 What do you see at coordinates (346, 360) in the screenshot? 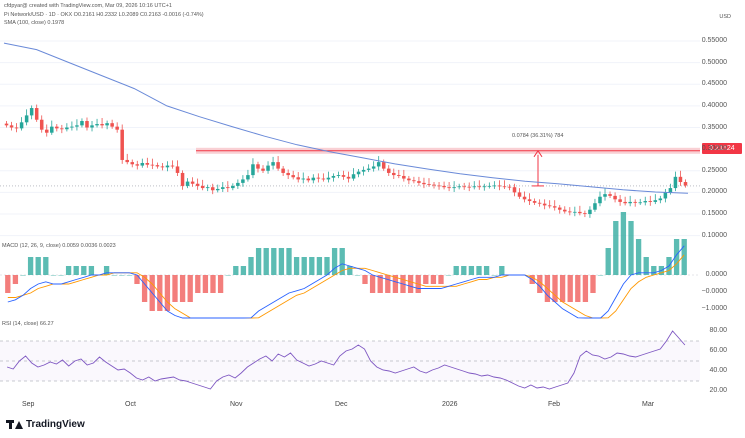
I see `rsi-line` at bounding box center [346, 360].